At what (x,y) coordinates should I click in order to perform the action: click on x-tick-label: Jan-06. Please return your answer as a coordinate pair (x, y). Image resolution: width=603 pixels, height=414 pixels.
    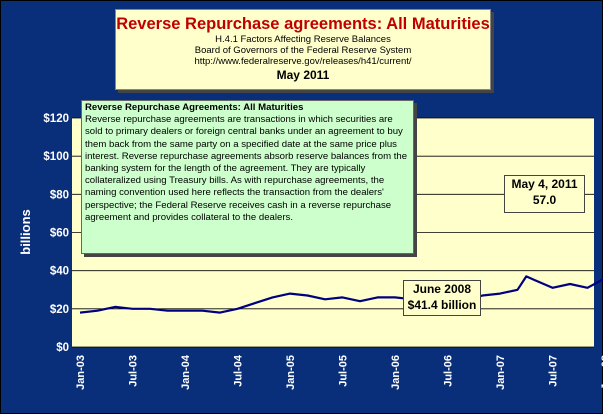
    Looking at the image, I should click on (396, 372).